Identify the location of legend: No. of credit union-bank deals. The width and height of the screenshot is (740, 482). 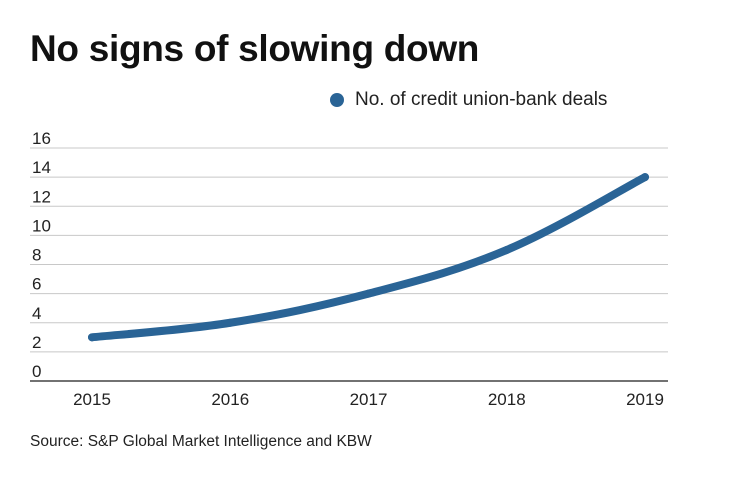
(468, 100).